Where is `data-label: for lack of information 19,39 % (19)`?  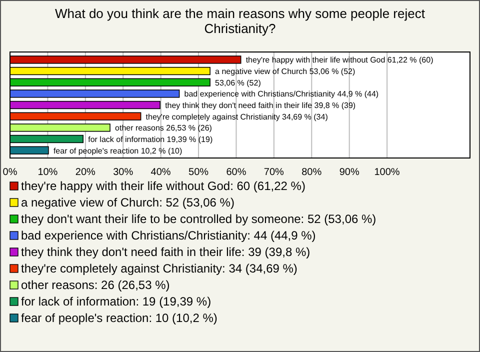
data-label: for lack of information 19,39 % (19) is located at coordinates (150, 139).